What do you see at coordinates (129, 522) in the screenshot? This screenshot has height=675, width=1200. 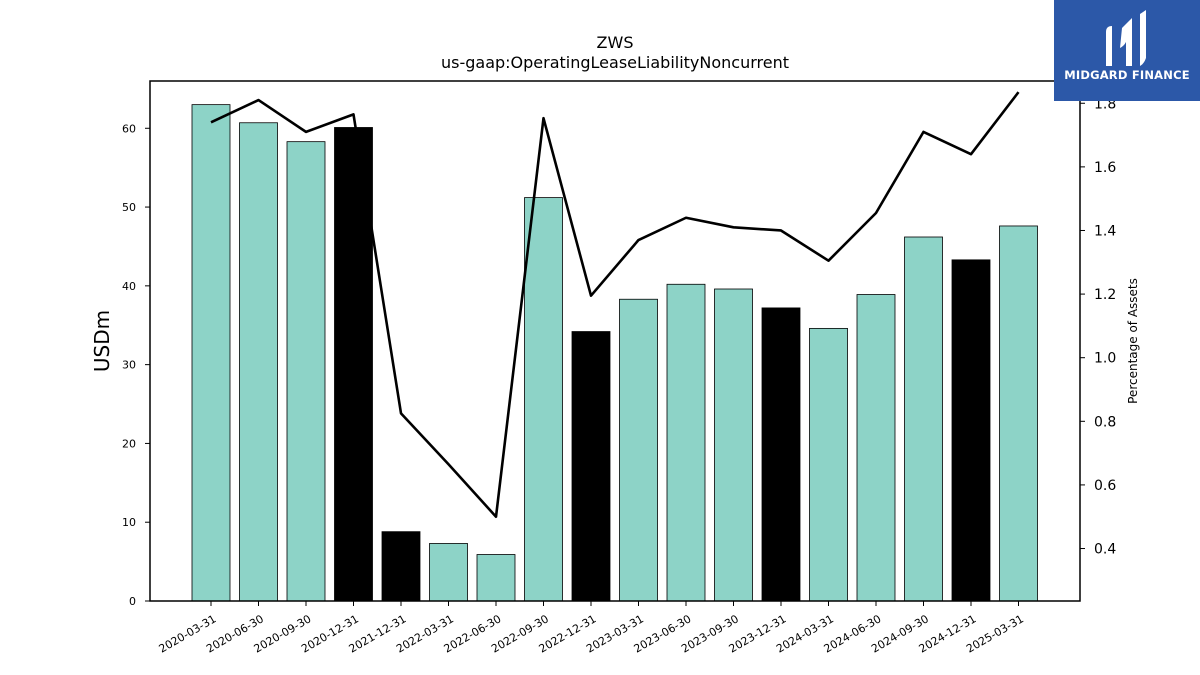 I see `y-tick-label: 10` at bounding box center [129, 522].